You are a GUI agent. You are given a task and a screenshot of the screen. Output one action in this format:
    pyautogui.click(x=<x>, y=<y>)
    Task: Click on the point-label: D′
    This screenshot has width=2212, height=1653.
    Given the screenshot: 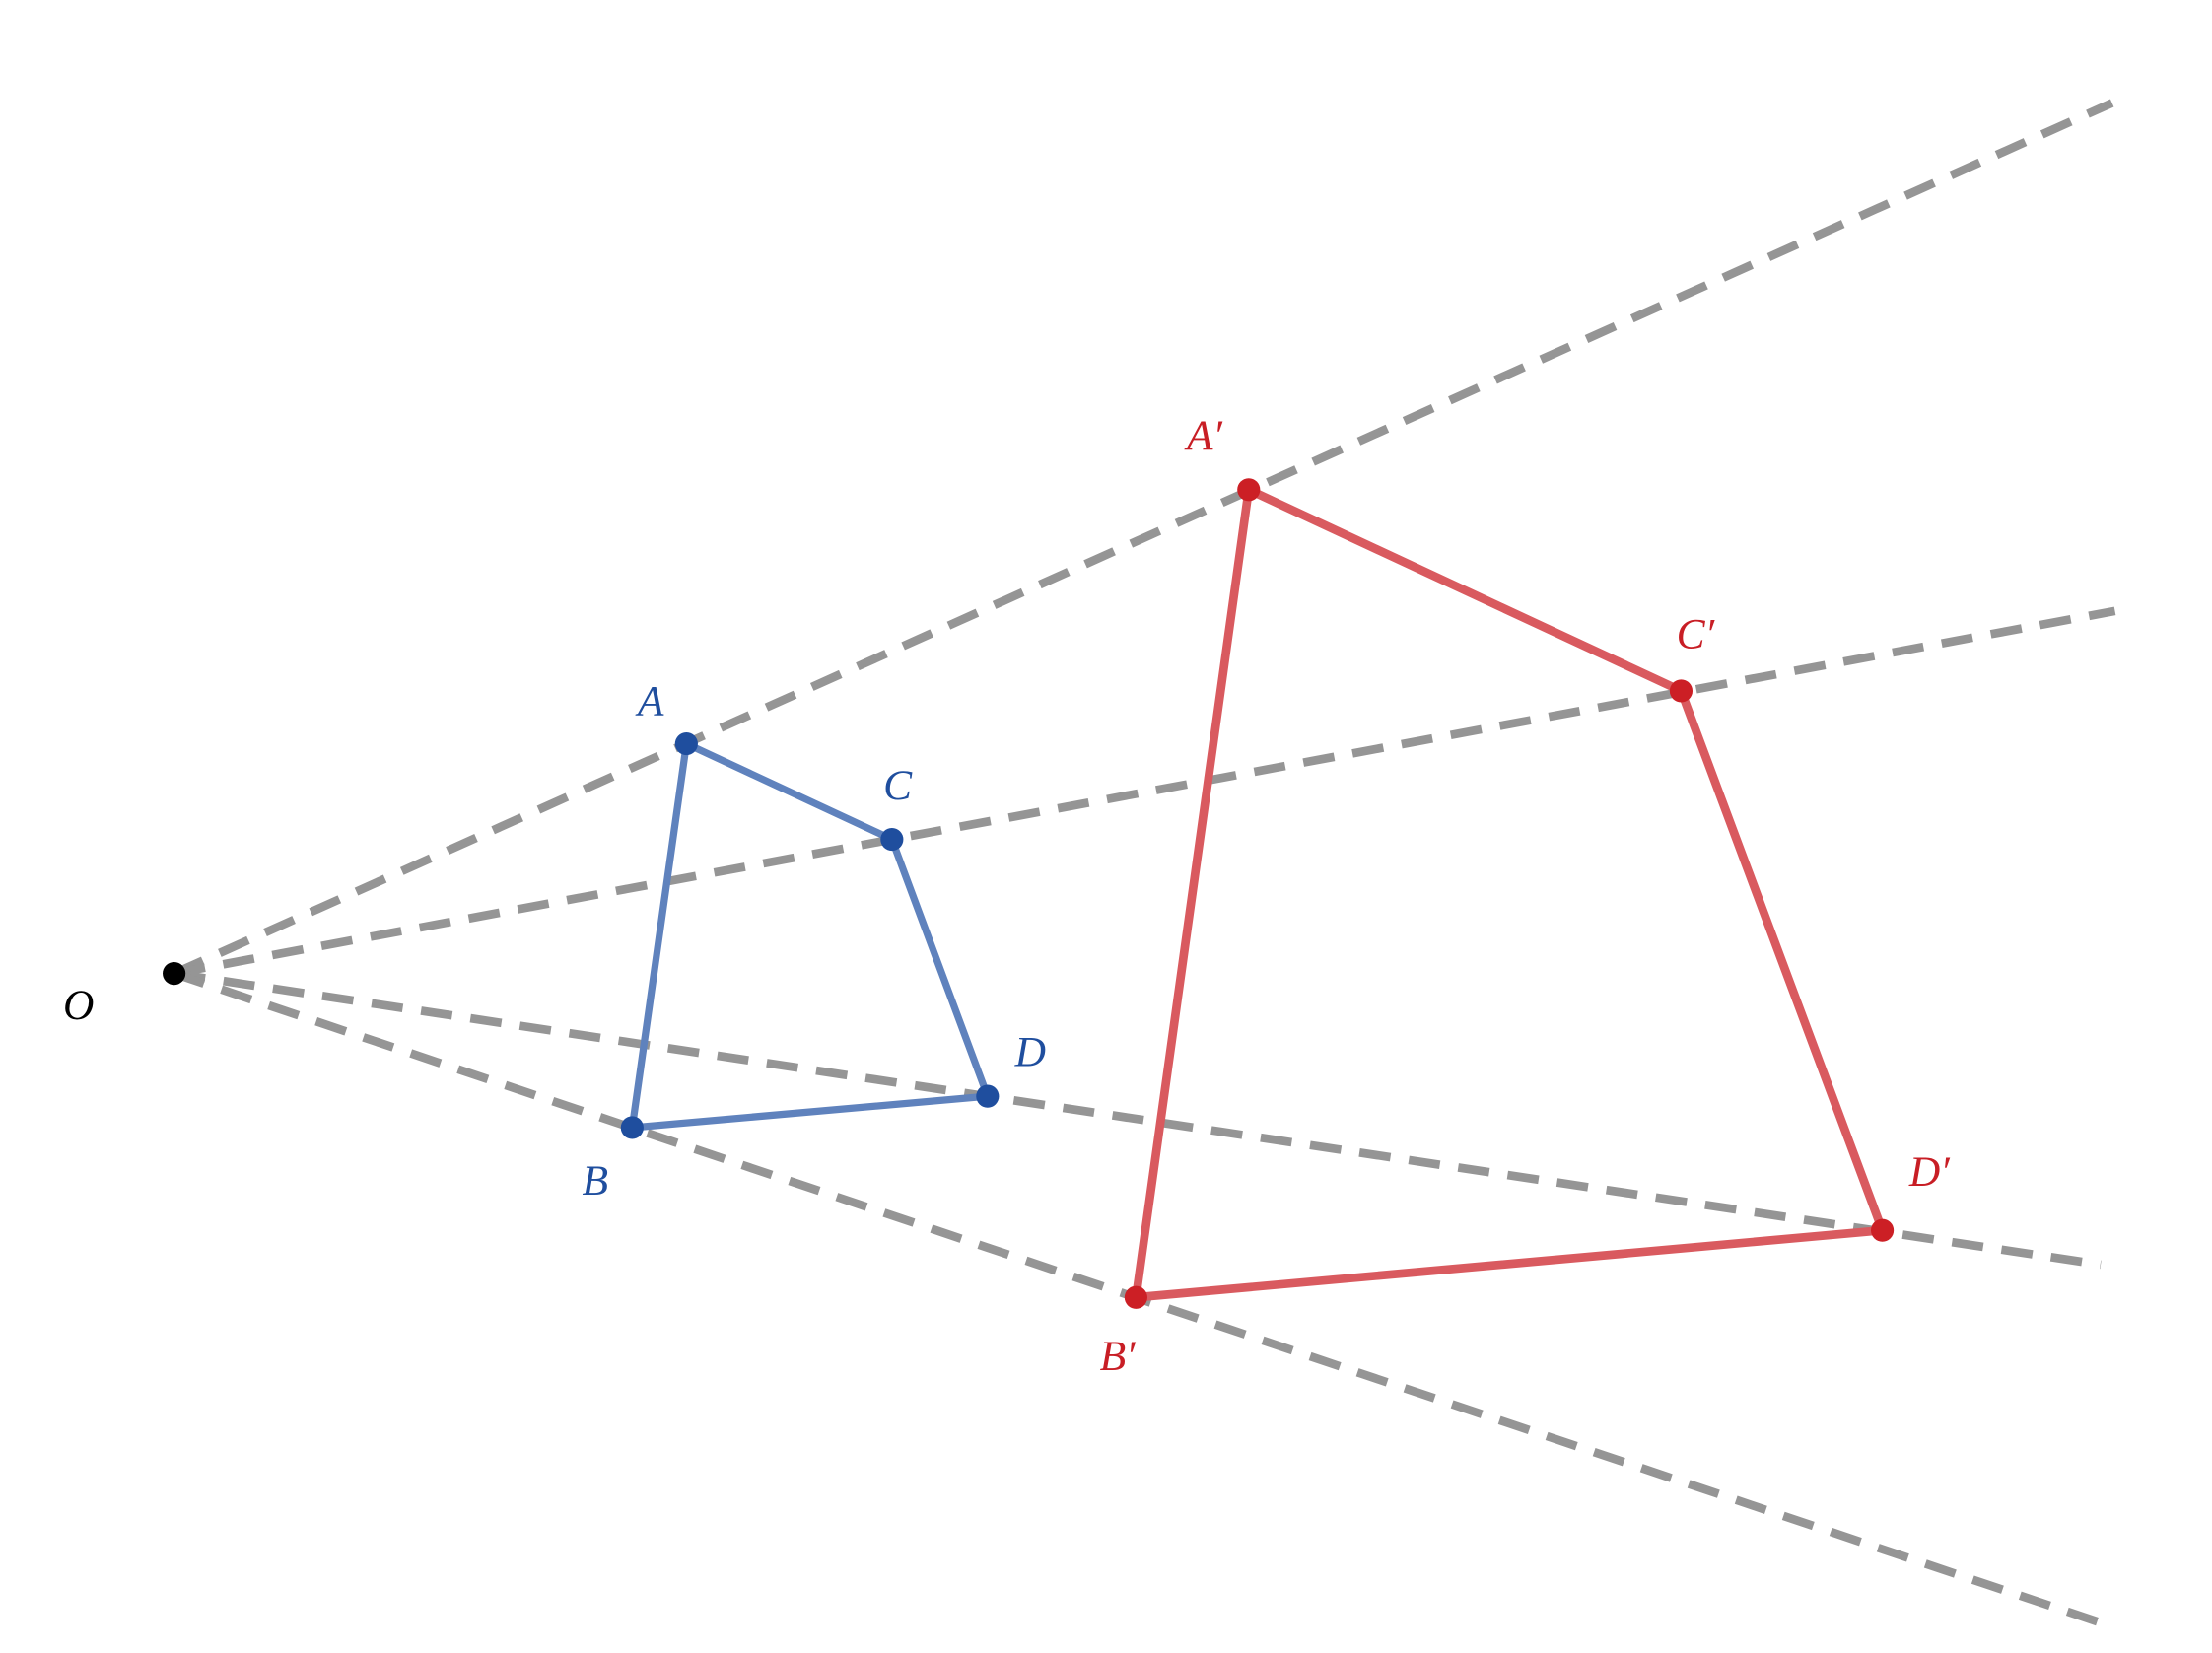 What is the action you would take?
    pyautogui.click(x=1930, y=1172)
    